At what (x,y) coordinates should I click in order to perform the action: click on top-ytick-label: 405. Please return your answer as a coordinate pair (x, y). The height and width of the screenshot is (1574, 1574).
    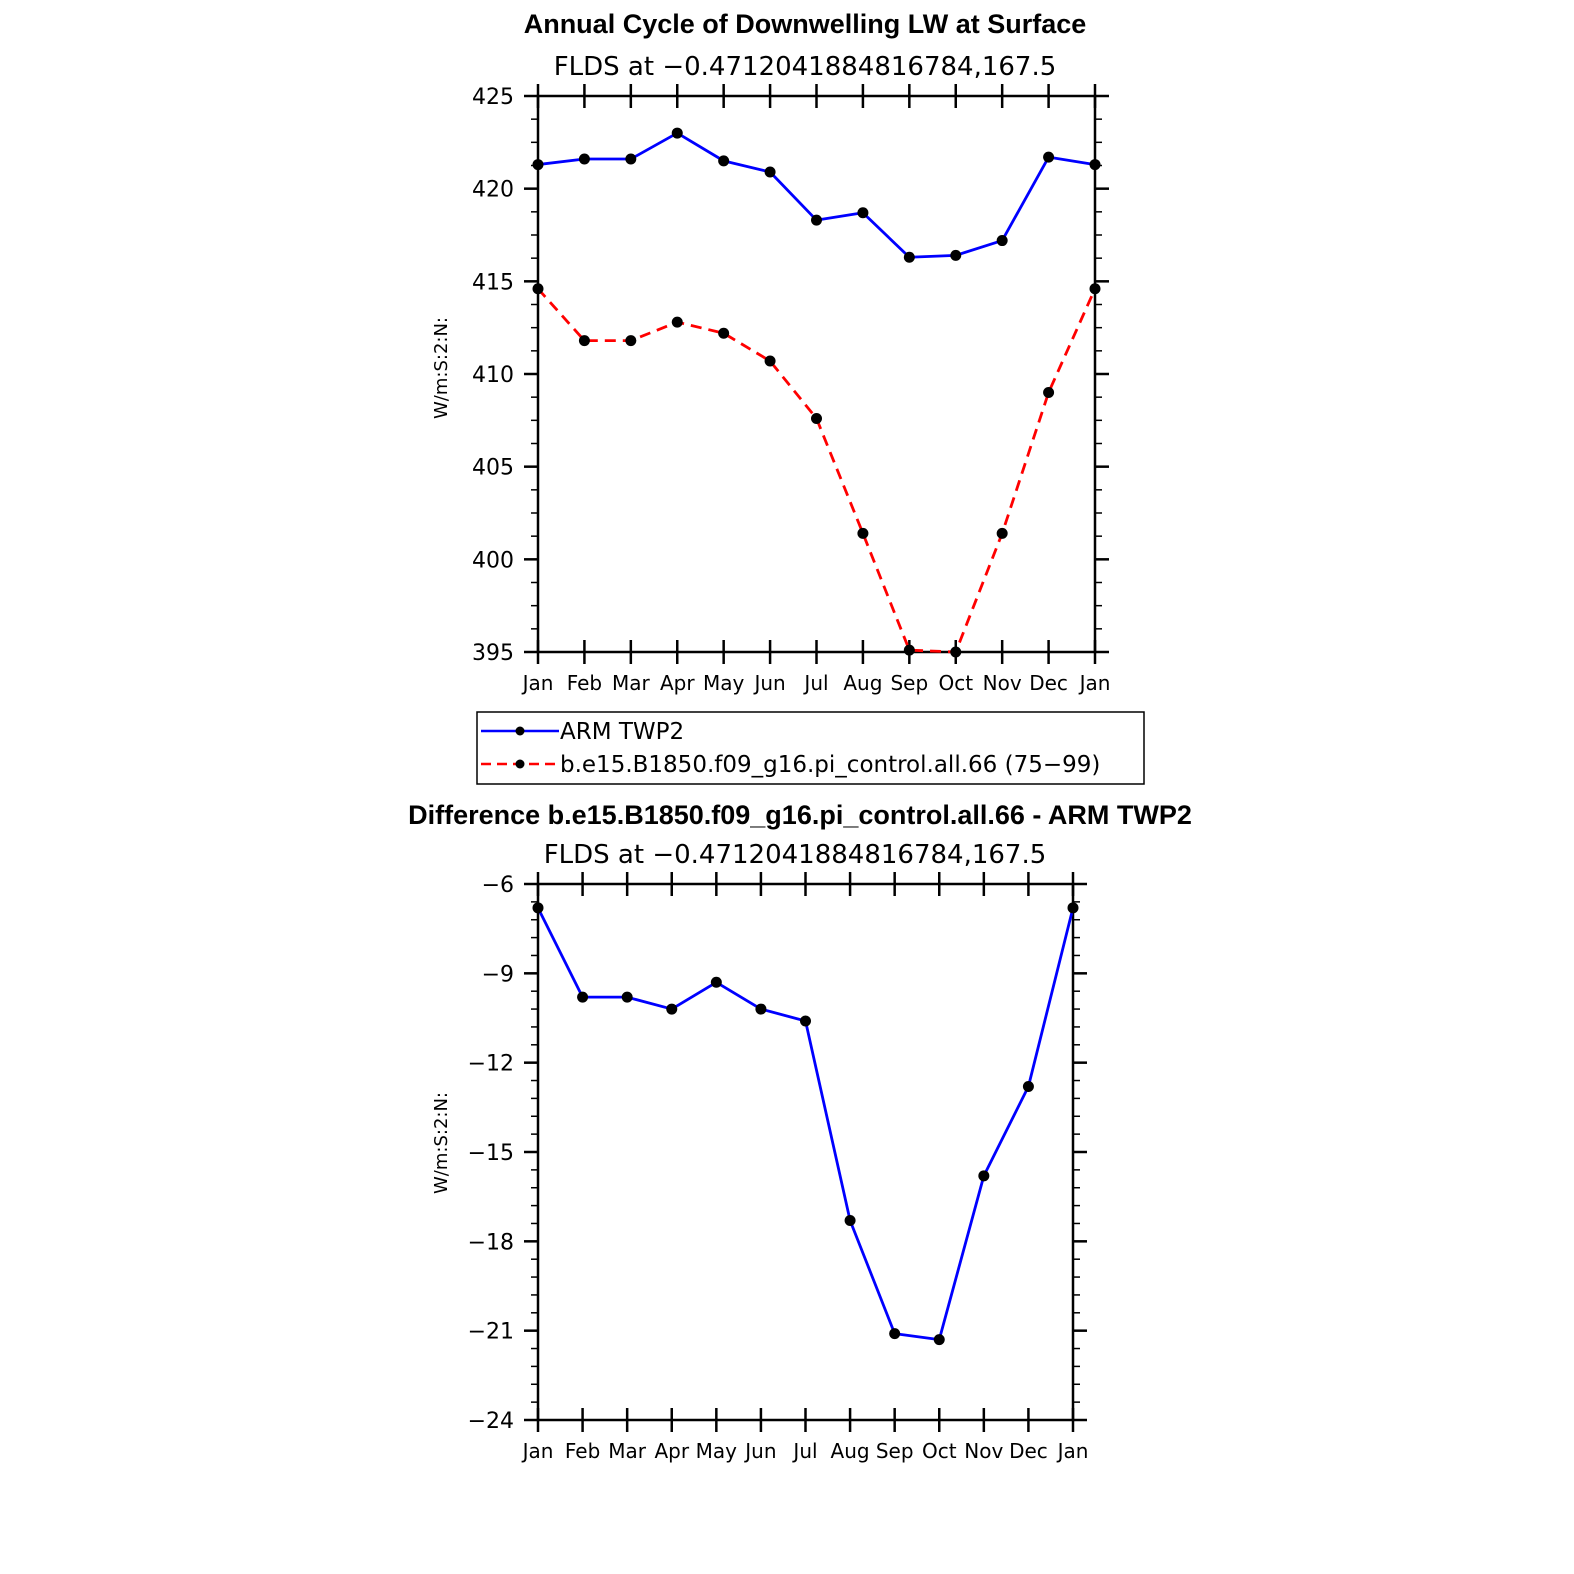
    Looking at the image, I should click on (493, 468).